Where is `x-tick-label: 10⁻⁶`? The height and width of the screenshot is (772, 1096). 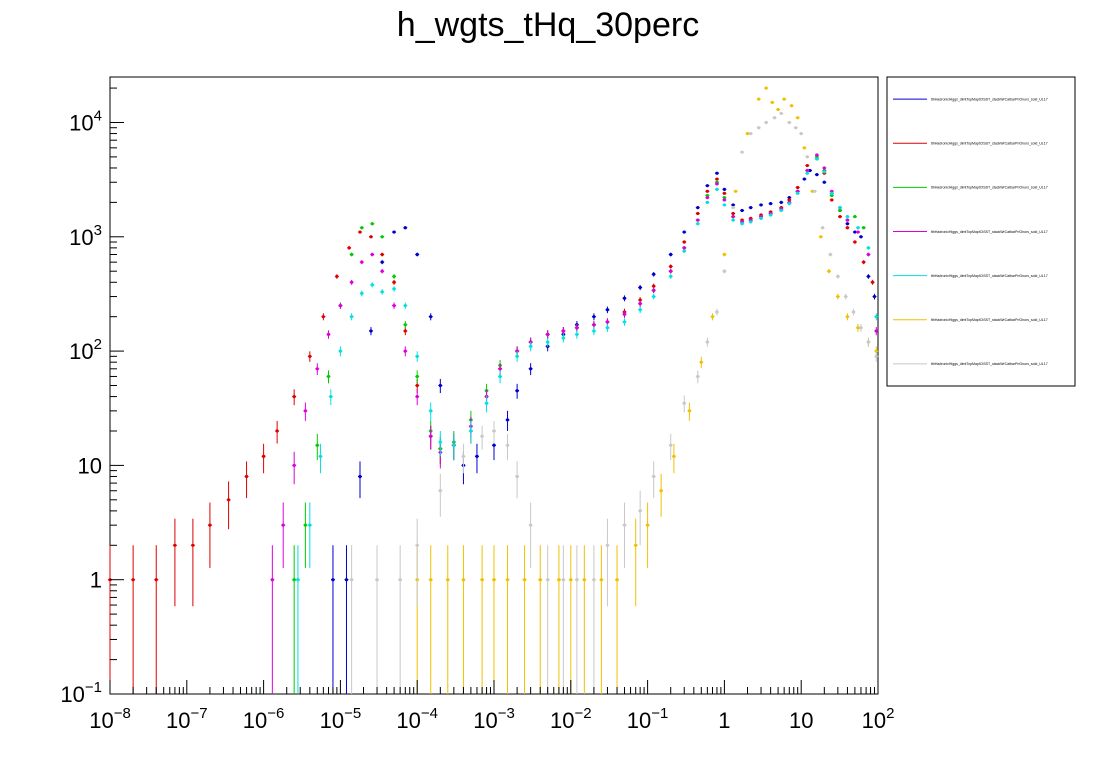 x-tick-label: 10⁻⁶ is located at coordinates (264, 719).